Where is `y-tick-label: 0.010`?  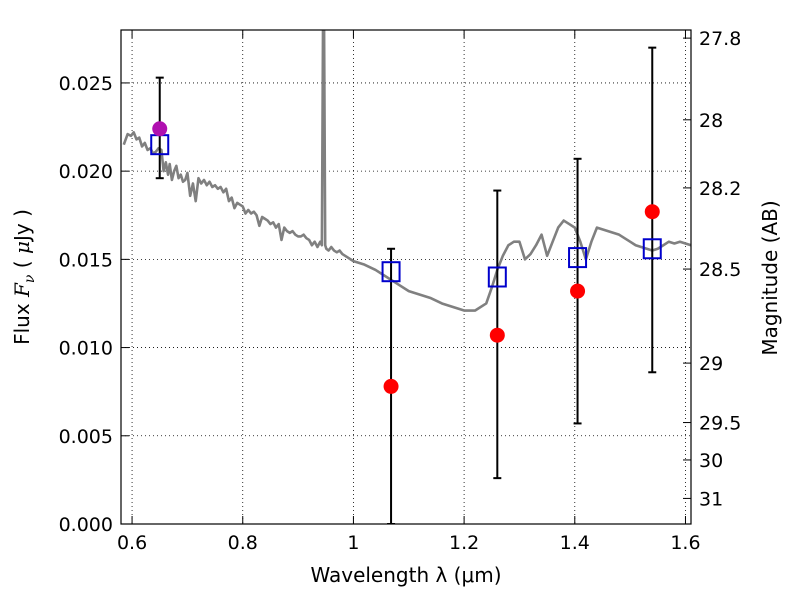
y-tick-label: 0.010 is located at coordinates (86, 349).